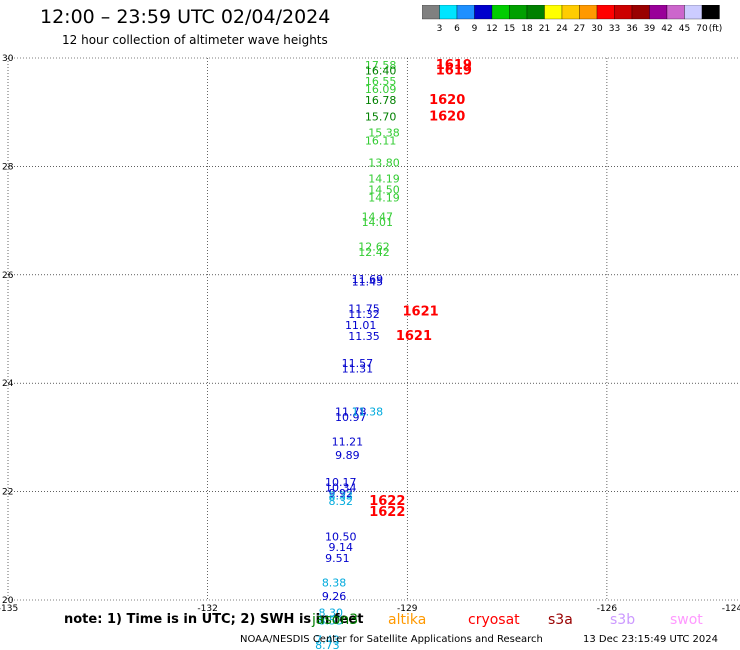 This screenshot has width=740, height=650. What do you see at coordinates (374, 252) in the screenshot?
I see `wave-height-label: 12.42` at bounding box center [374, 252].